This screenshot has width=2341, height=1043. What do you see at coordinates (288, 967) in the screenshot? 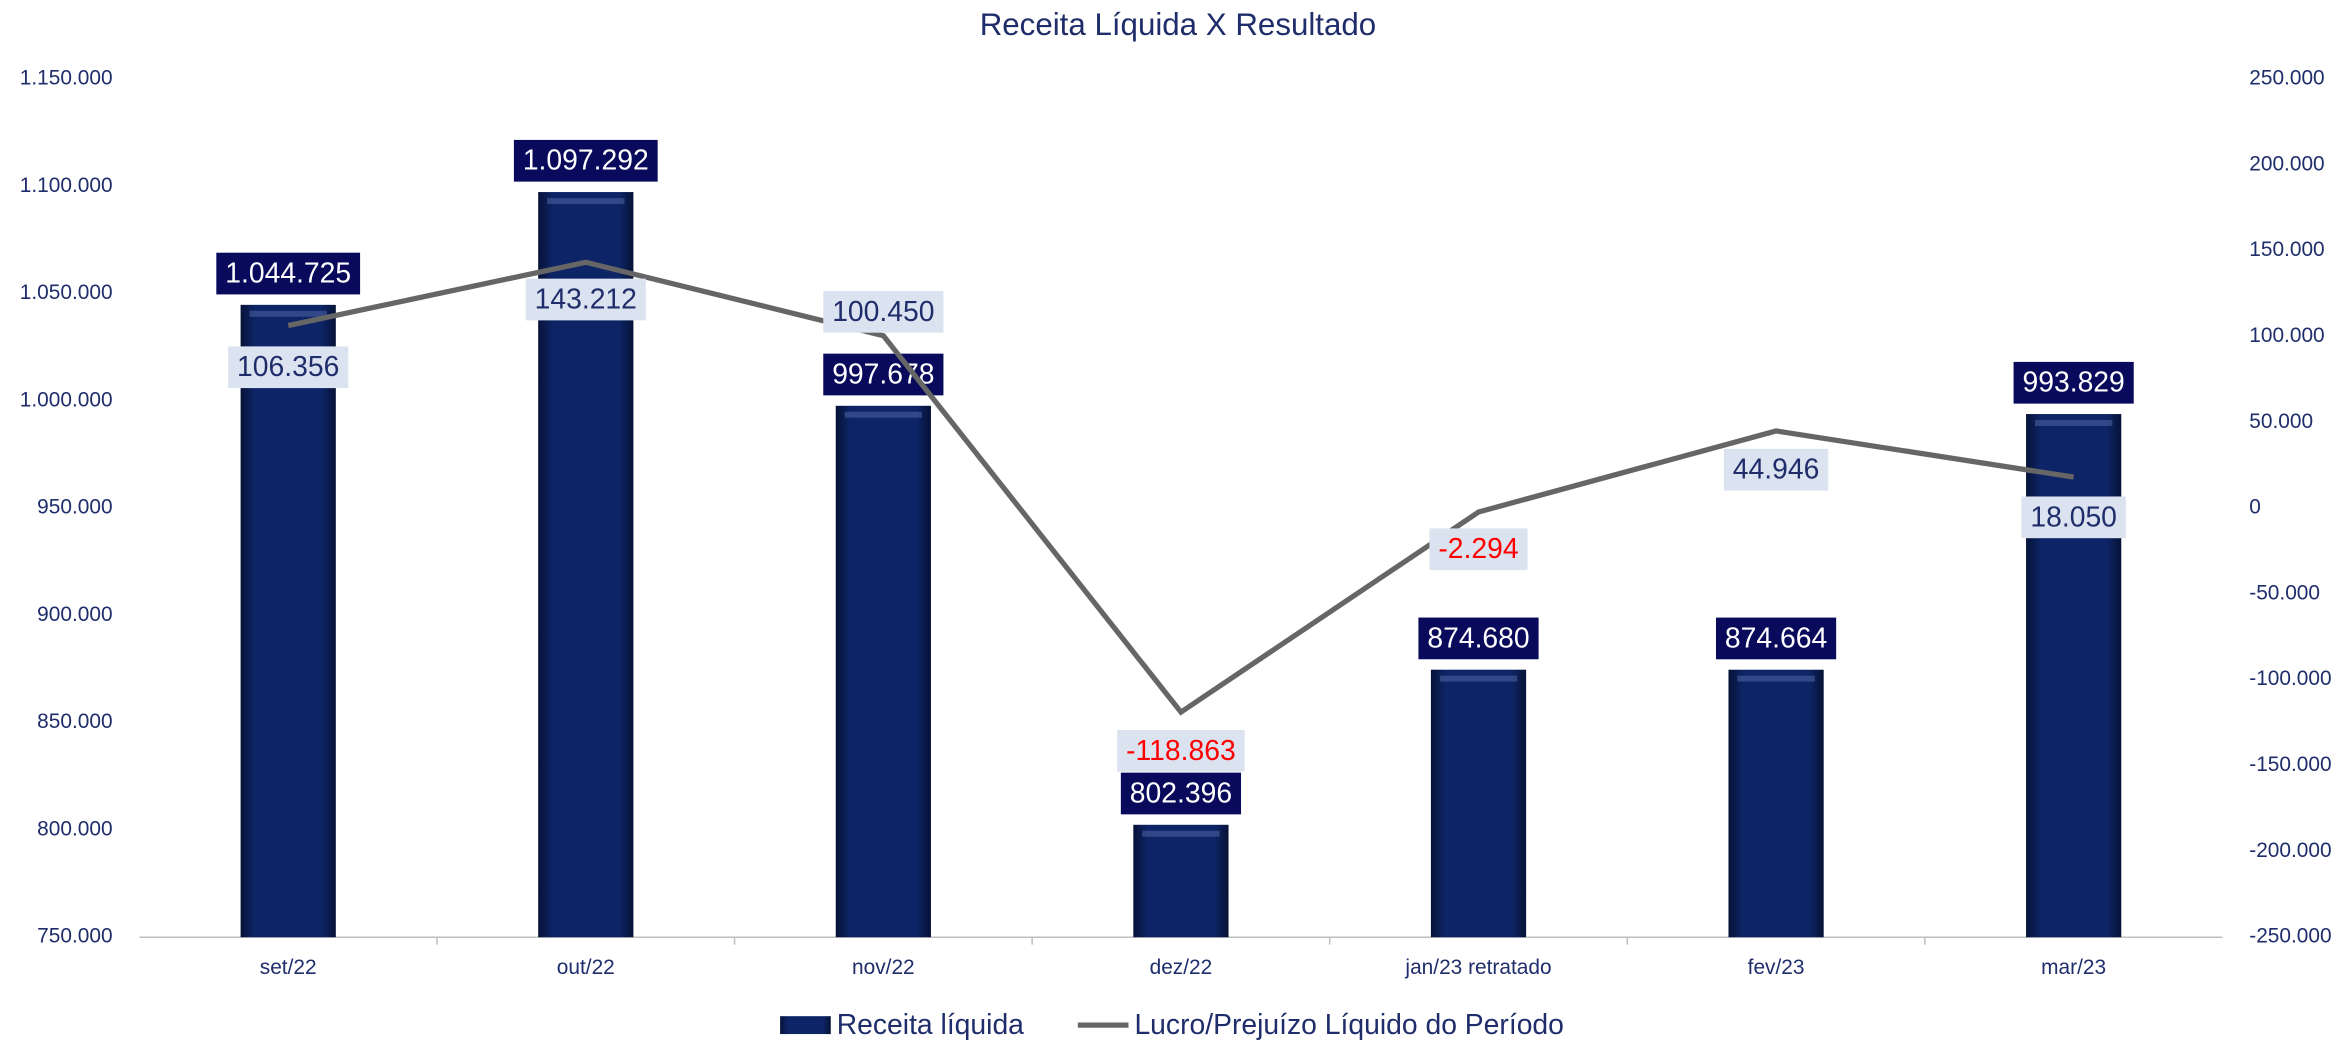
I see `x-tick-label: set/22` at bounding box center [288, 967].